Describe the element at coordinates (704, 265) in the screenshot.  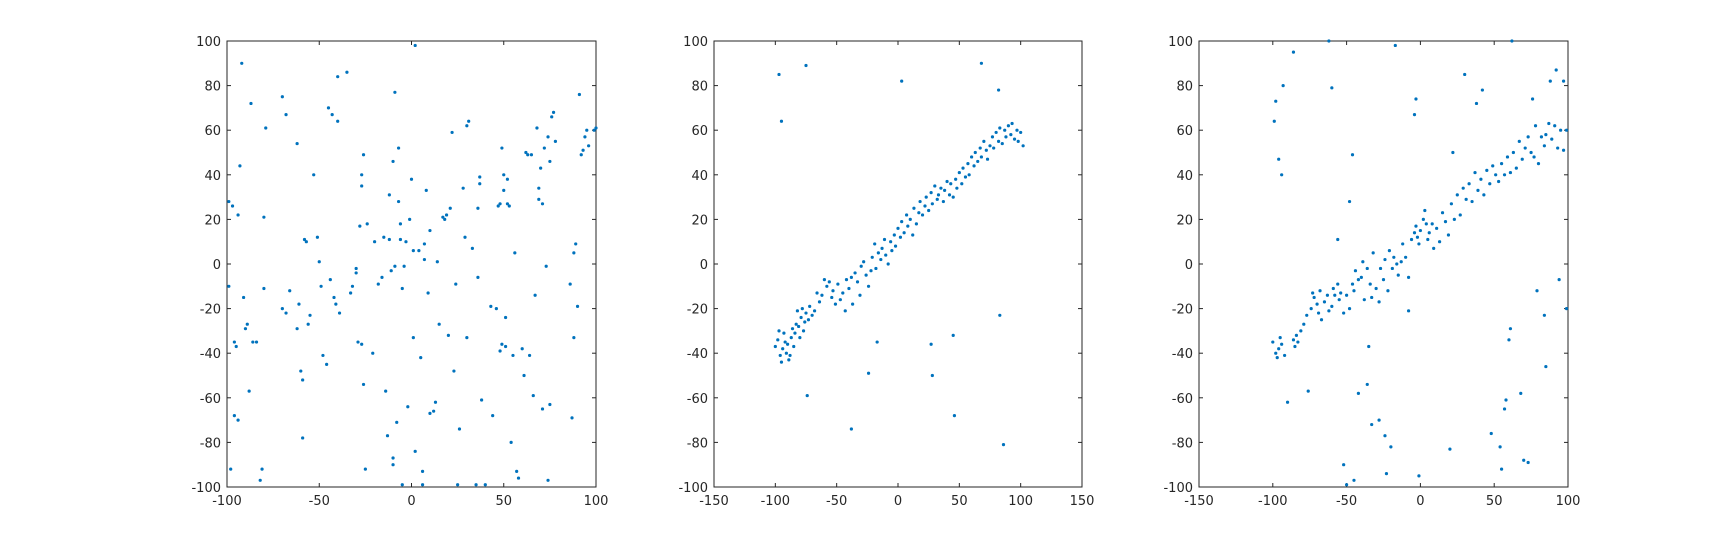
I see `y-tick-label: 0` at that location.